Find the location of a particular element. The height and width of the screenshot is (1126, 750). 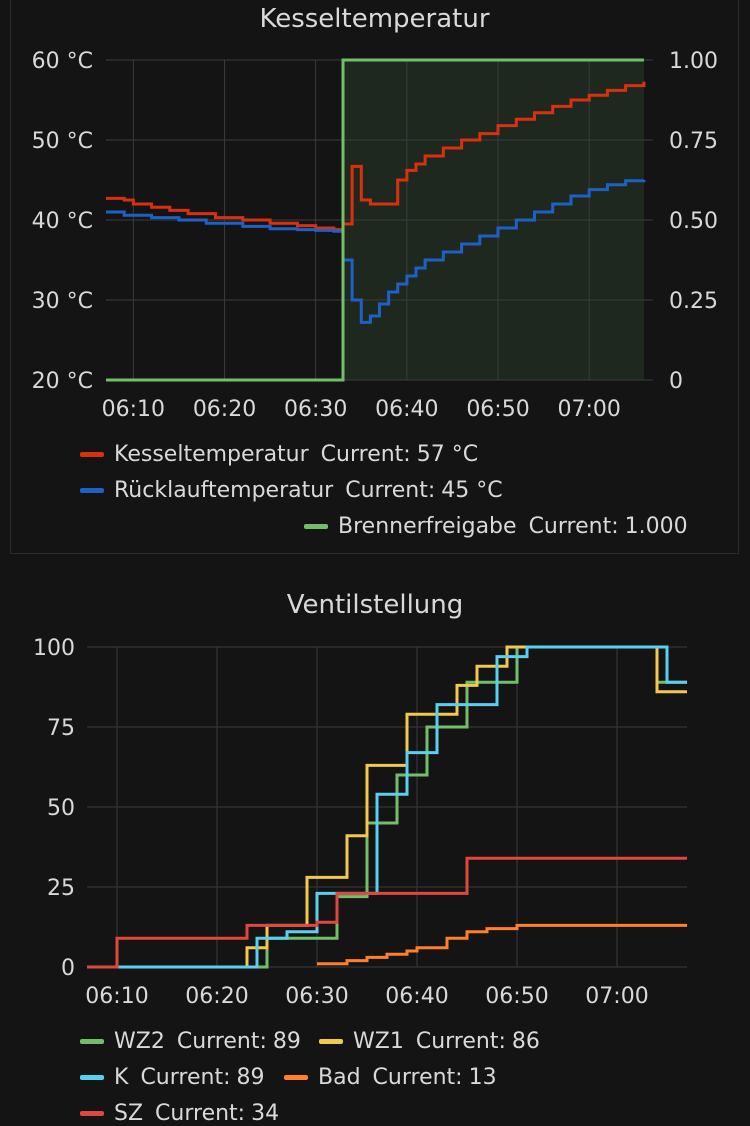

legend-current-value: 57 °C is located at coordinates (447, 454).